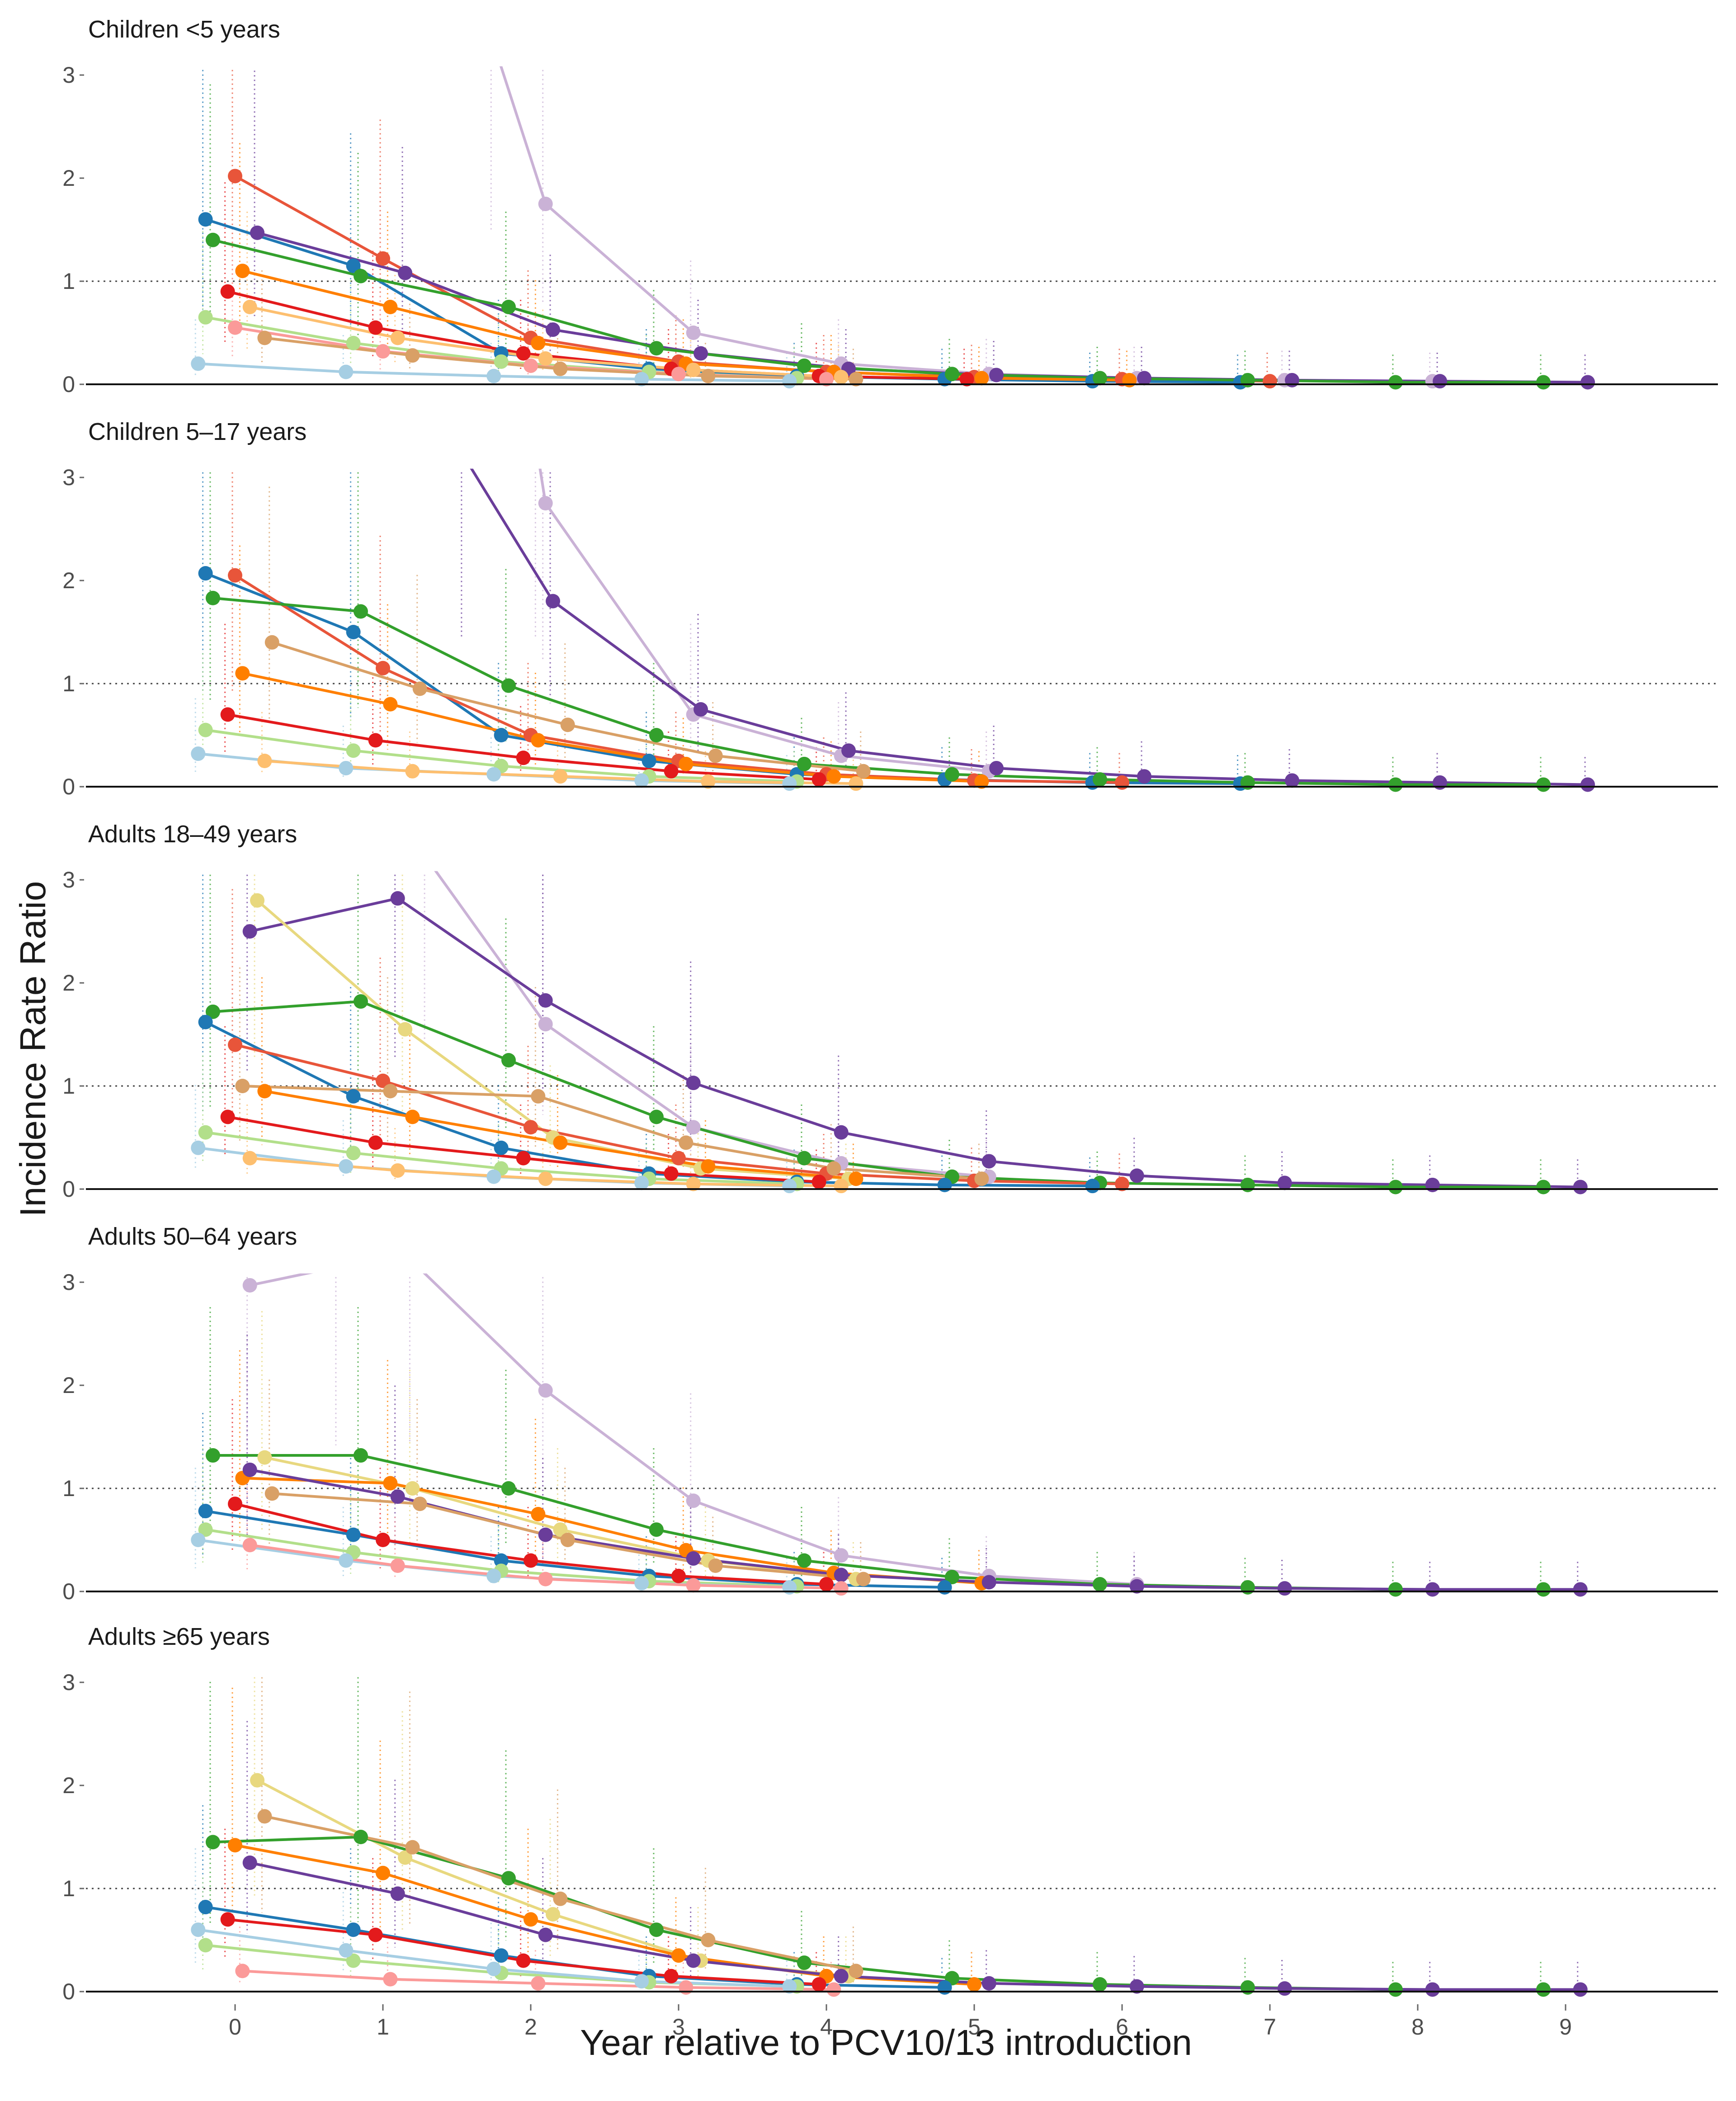 This screenshot has height=2101, width=1736. What do you see at coordinates (886, 2043) in the screenshot?
I see `x-axis-title: Year relative to PCV10/13 introduction` at bounding box center [886, 2043].